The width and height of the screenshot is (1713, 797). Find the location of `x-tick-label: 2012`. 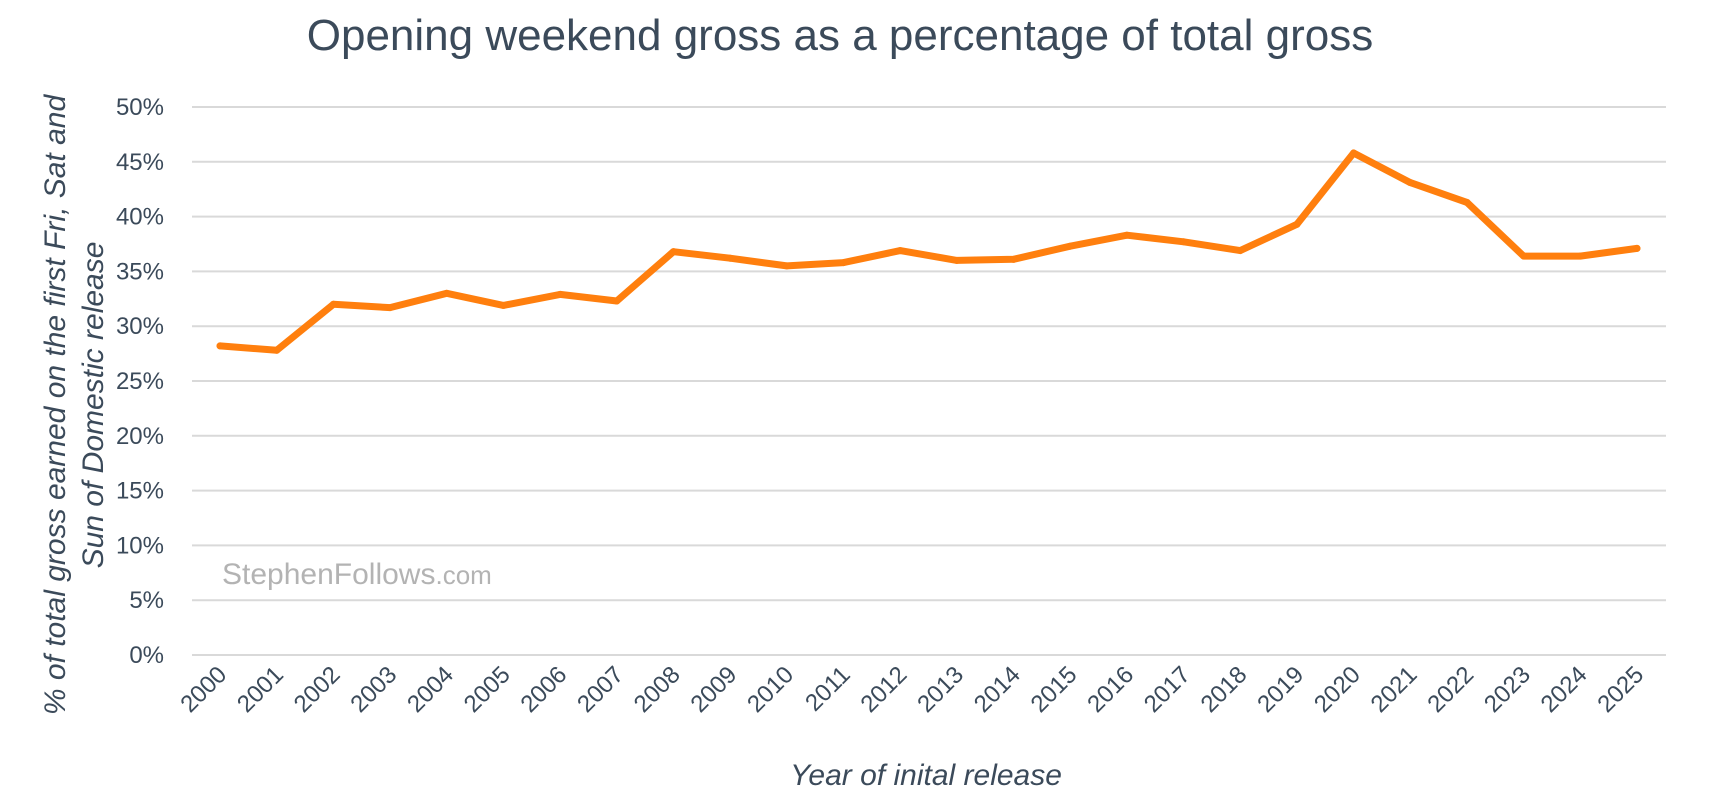

x-tick-label: 2012 is located at coordinates (884, 689).